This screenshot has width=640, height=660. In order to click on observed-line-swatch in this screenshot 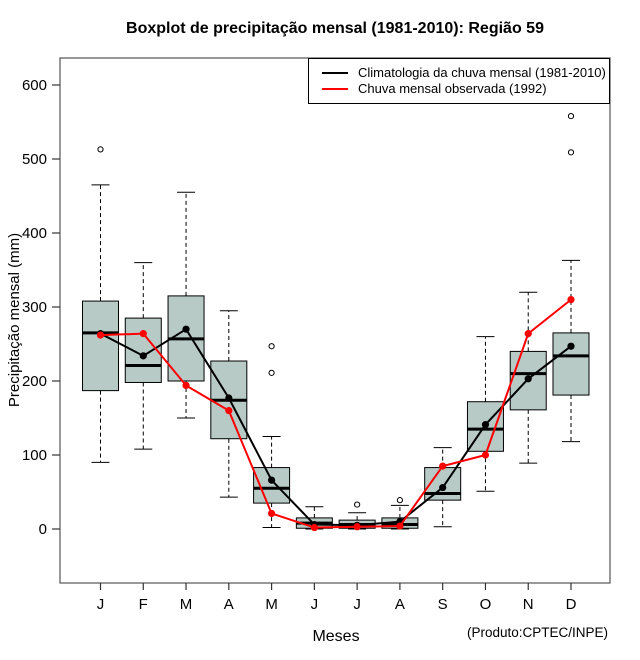, I will do `click(335, 89)`.